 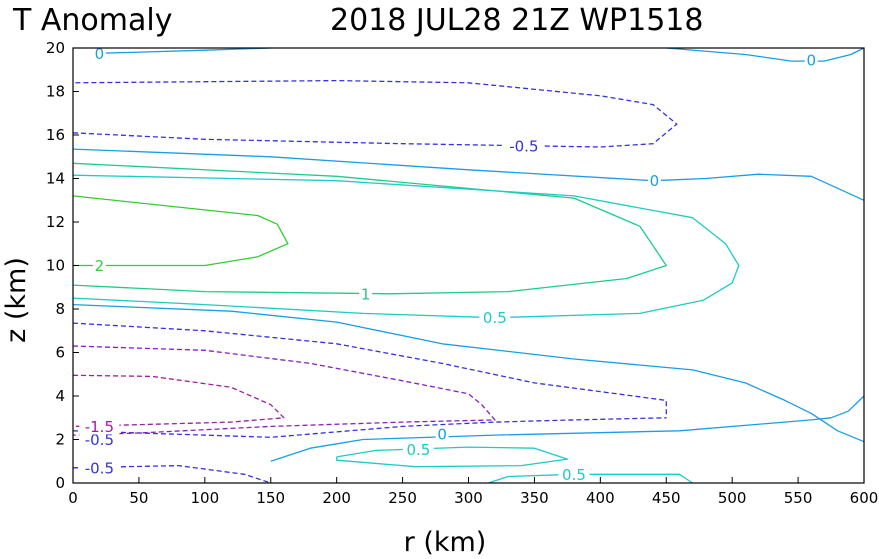 I want to click on chart-title-left: T Anomaly, so click(x=92, y=20).